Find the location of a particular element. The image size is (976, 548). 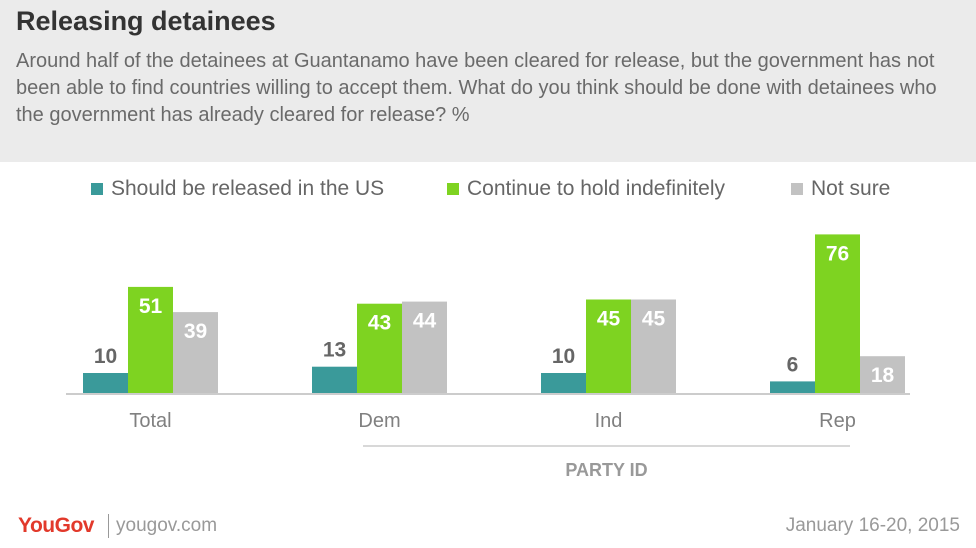

data-label-rep-series-2: 76 is located at coordinates (837, 253).